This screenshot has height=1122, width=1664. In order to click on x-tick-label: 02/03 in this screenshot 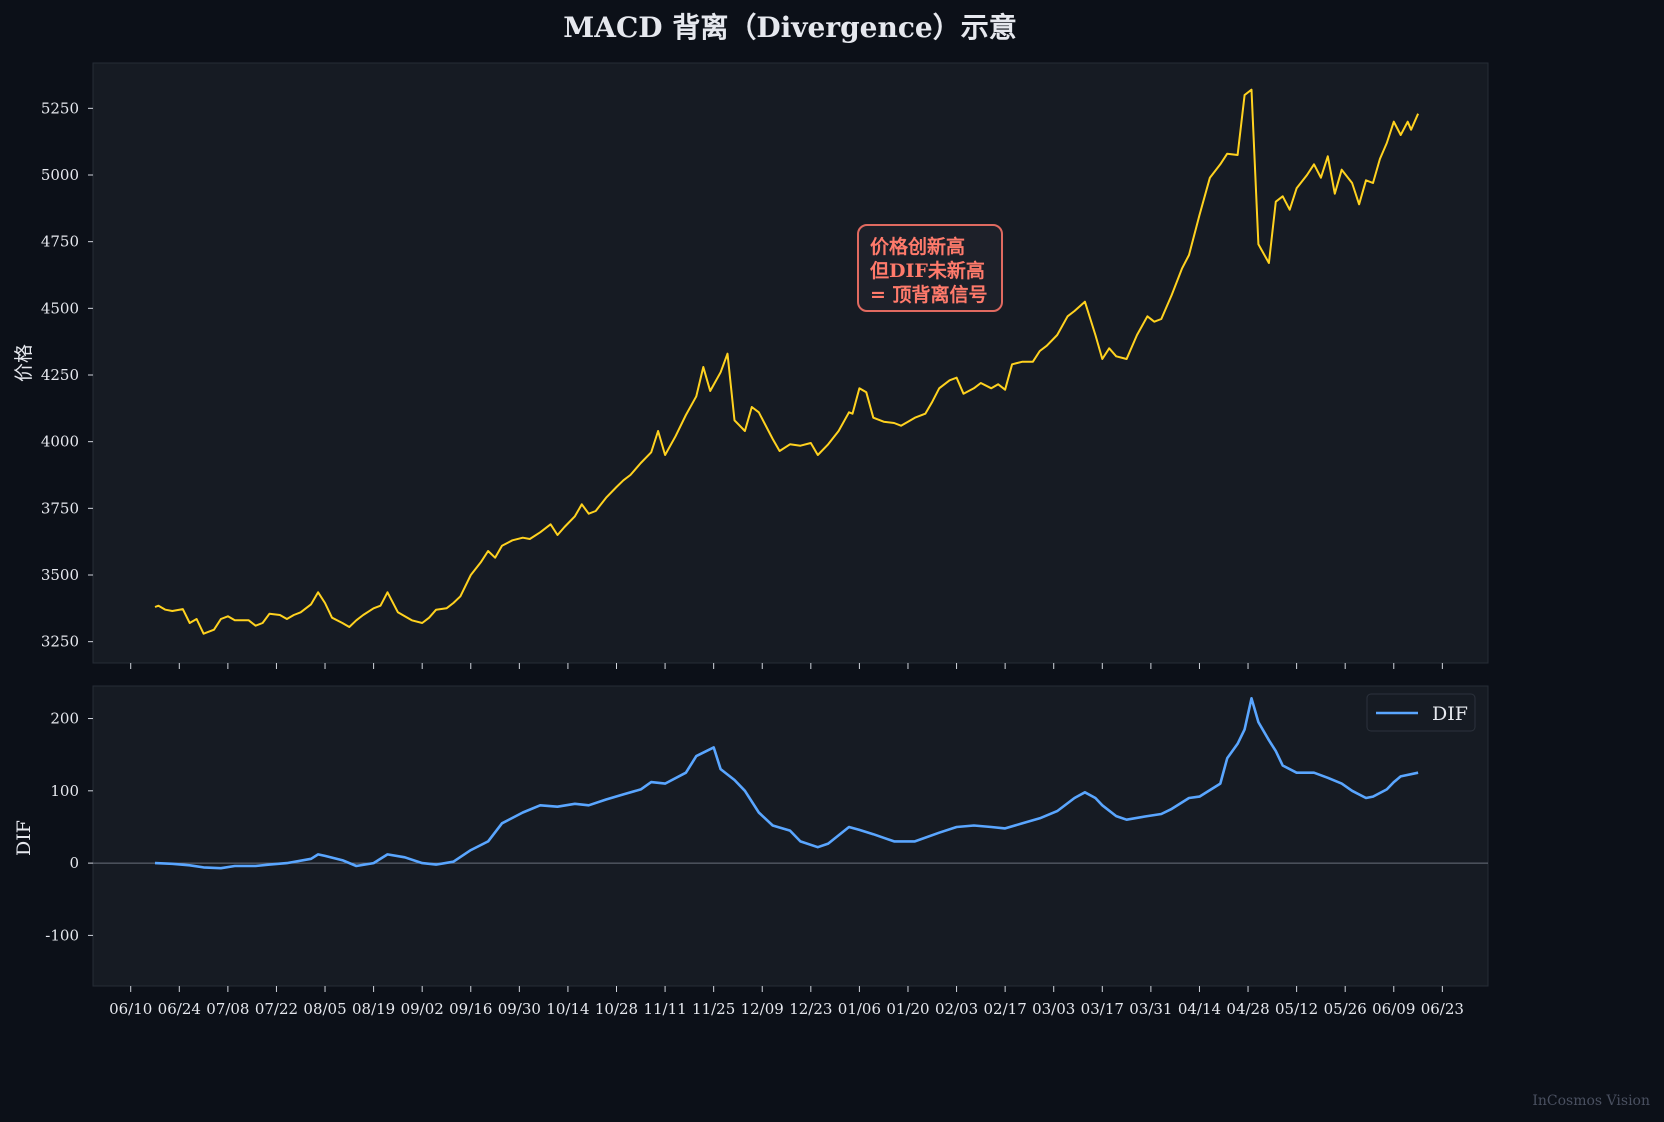, I will do `click(956, 1009)`.